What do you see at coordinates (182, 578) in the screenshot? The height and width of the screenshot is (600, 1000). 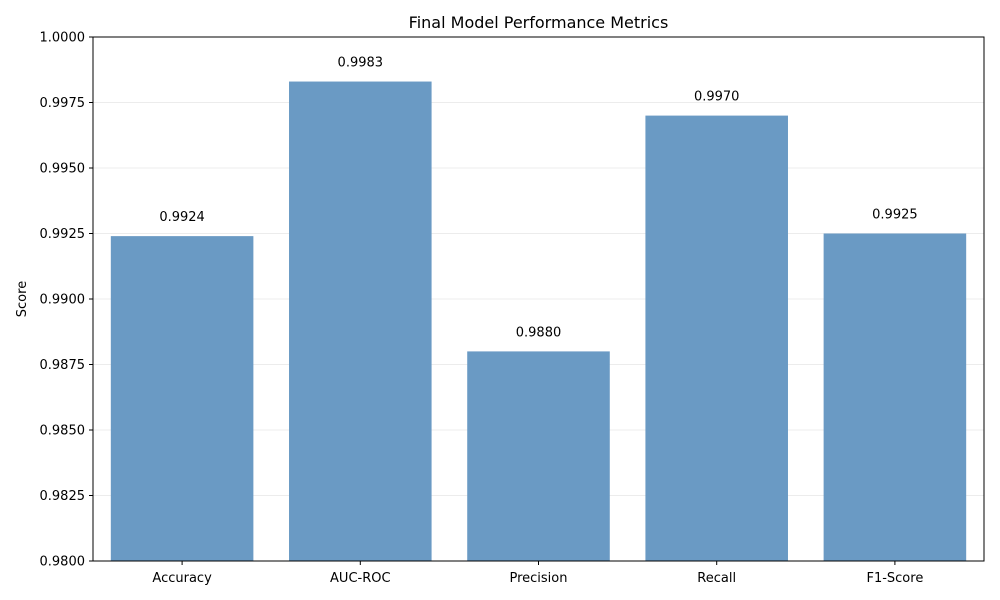 I see `x-tick-label: Accuracy` at bounding box center [182, 578].